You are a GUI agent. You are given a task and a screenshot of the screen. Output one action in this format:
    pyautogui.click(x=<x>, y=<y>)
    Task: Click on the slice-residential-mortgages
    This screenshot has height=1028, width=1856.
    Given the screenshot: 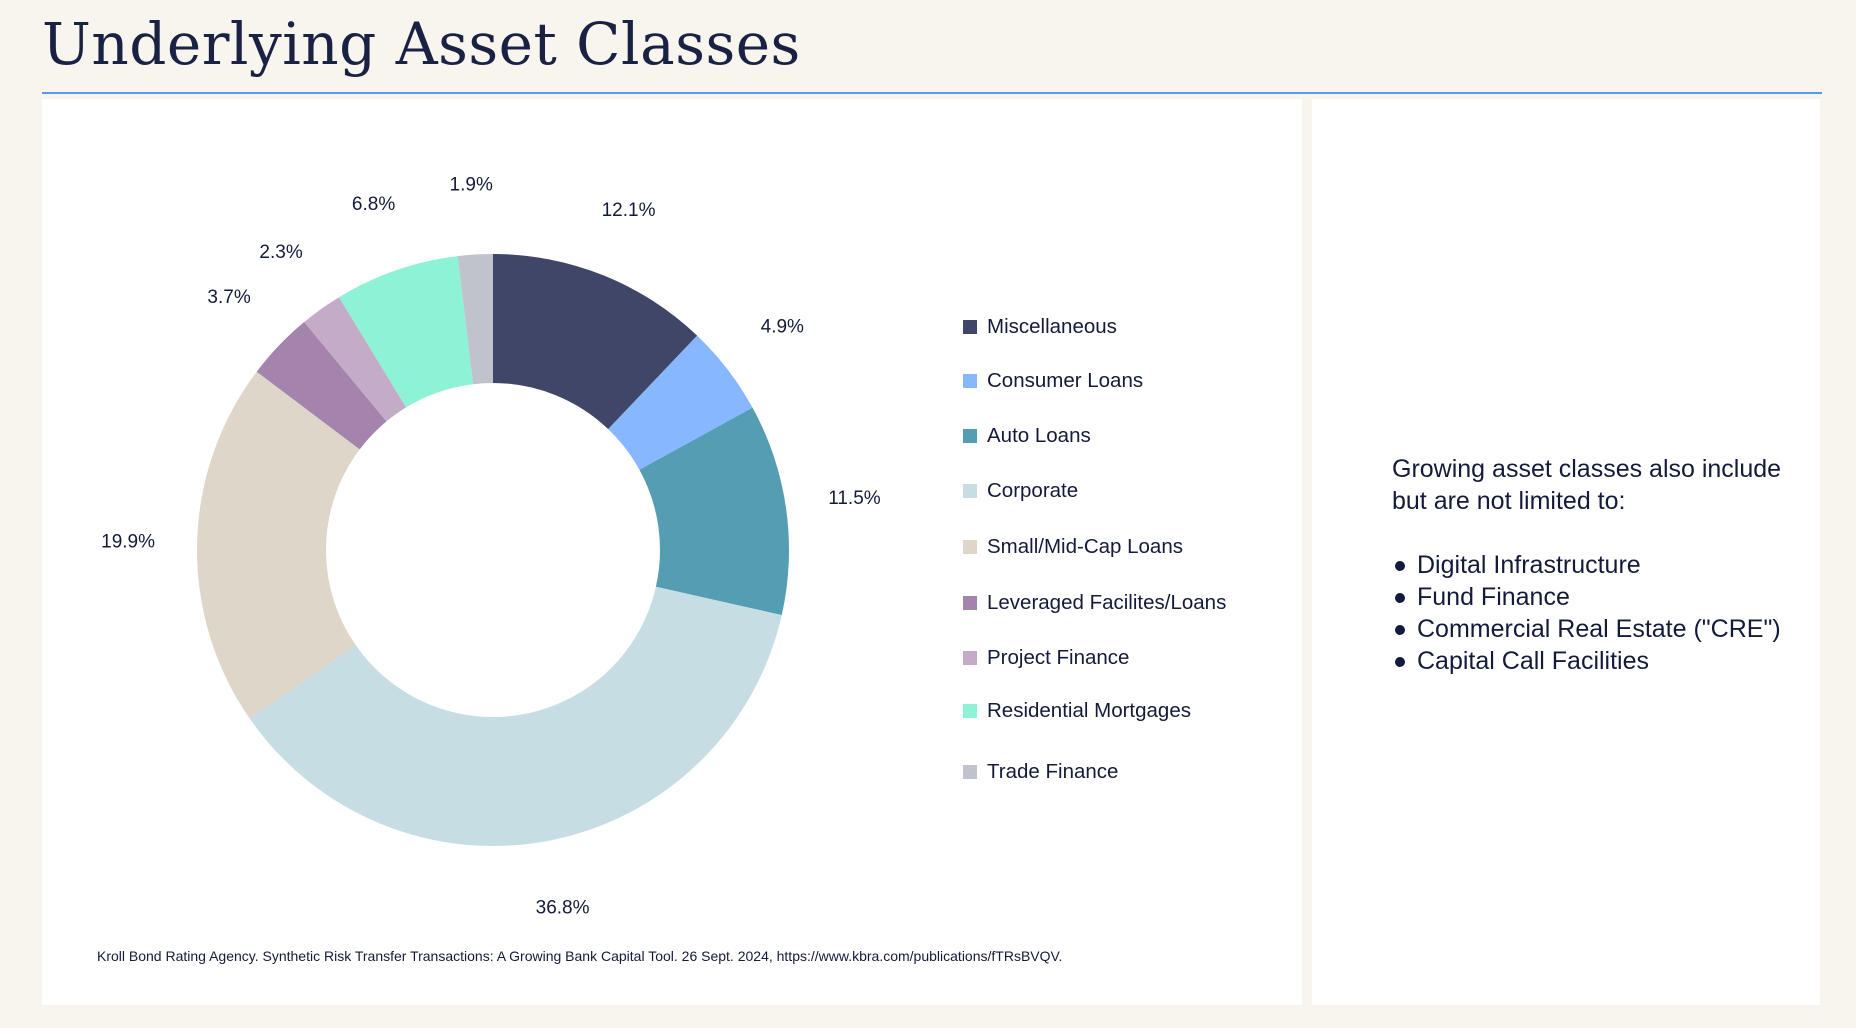 What is the action you would take?
    pyautogui.click(x=406, y=332)
    